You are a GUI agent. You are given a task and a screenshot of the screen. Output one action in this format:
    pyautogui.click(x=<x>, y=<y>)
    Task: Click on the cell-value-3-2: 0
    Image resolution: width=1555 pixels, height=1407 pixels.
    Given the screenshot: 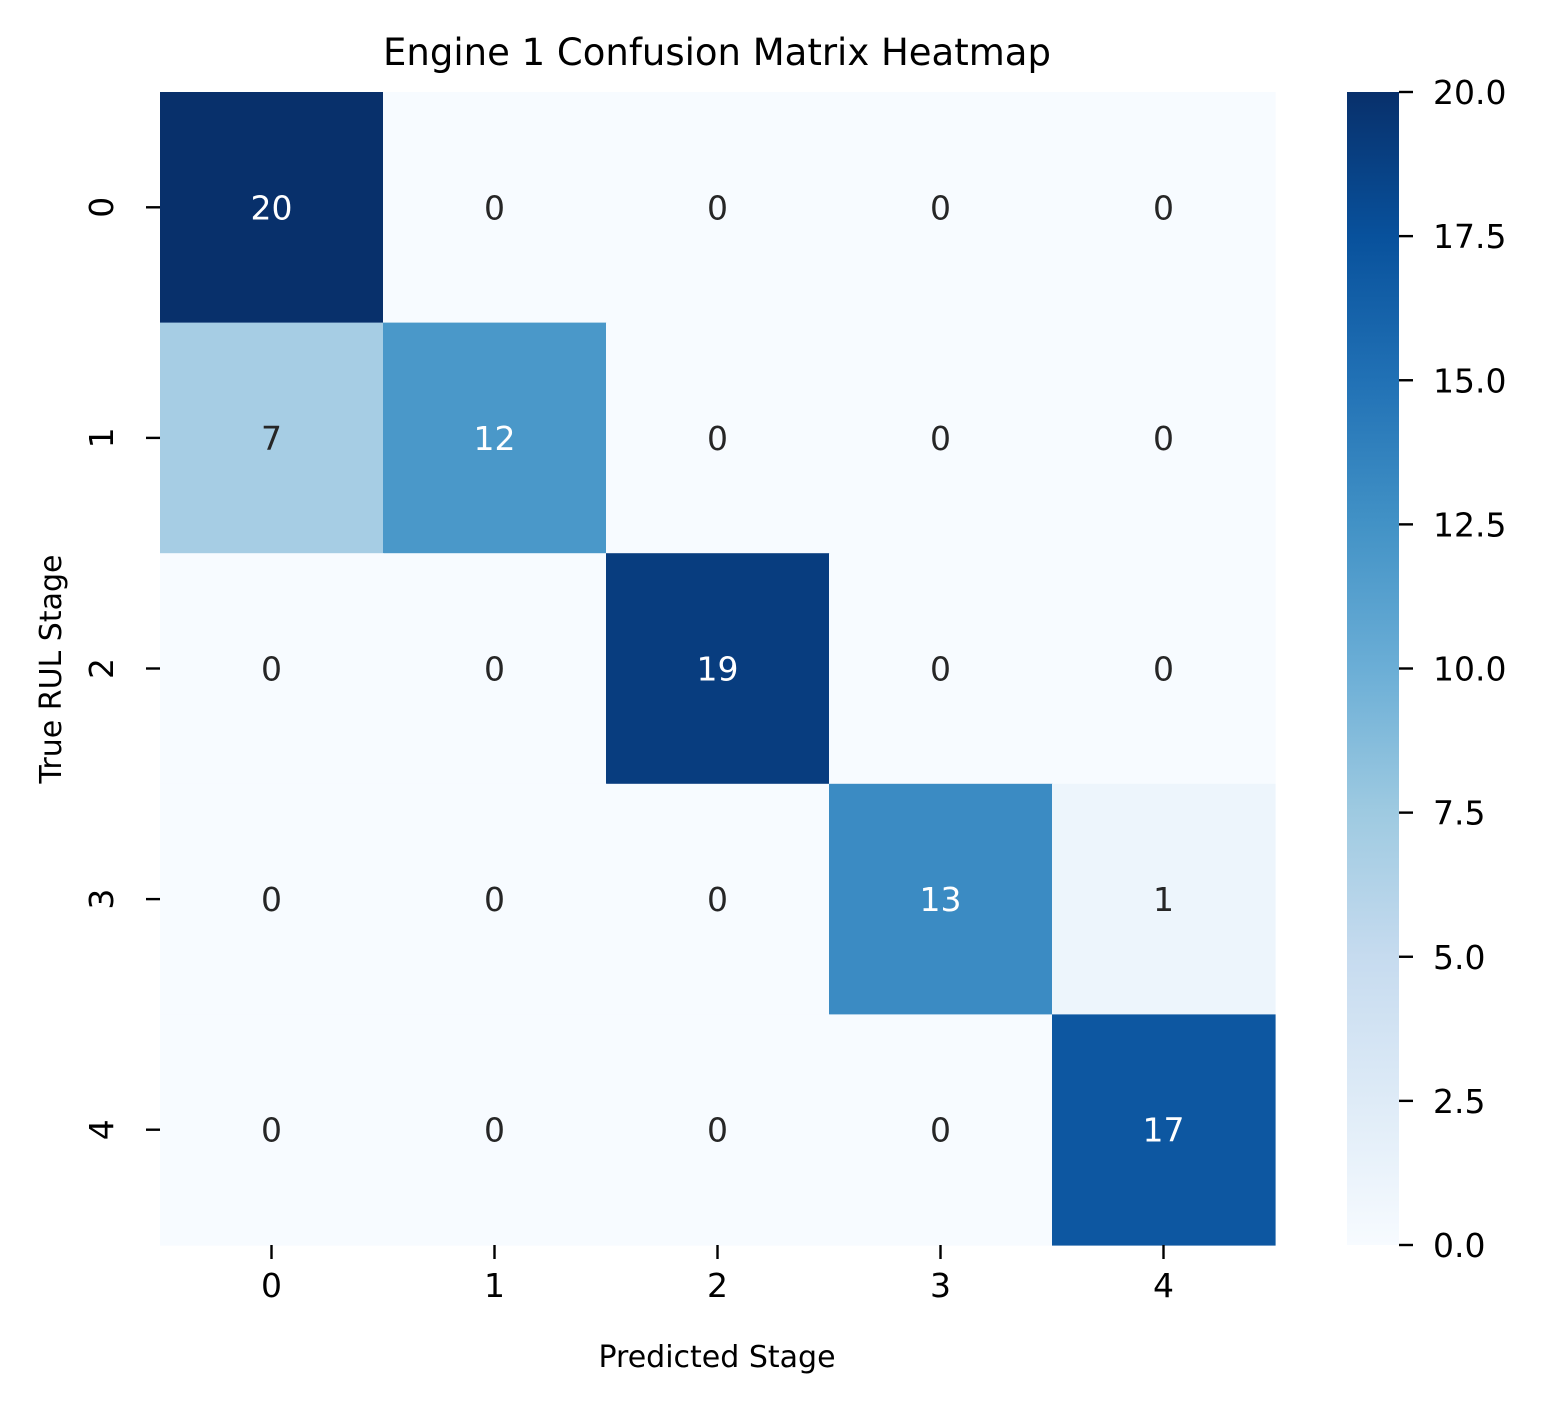 What is the action you would take?
    pyautogui.click(x=717, y=899)
    